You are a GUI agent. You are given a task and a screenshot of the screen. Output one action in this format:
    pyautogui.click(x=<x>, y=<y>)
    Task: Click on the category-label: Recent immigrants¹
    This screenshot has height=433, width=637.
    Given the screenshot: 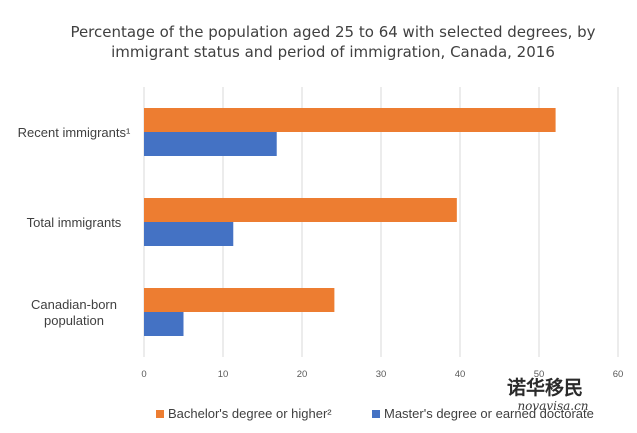 What is the action you would take?
    pyautogui.click(x=74, y=132)
    